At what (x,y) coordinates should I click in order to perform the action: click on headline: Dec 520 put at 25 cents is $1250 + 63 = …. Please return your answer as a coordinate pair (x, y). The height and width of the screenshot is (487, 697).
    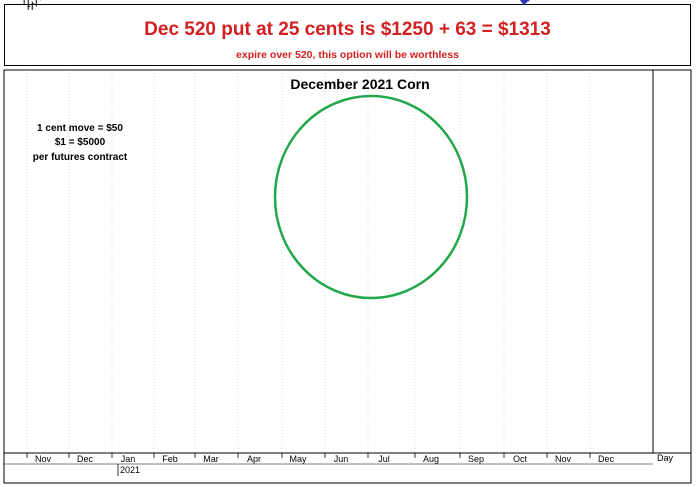
    Looking at the image, I should click on (347, 29).